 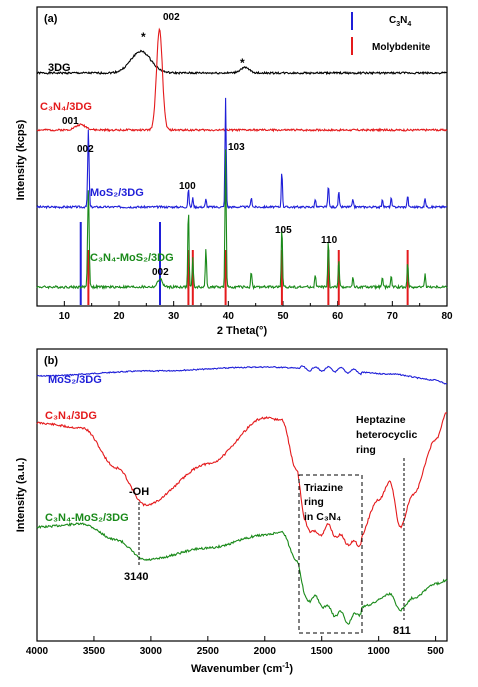 I want to click on x-tick-label: 2500, so click(x=208, y=651).